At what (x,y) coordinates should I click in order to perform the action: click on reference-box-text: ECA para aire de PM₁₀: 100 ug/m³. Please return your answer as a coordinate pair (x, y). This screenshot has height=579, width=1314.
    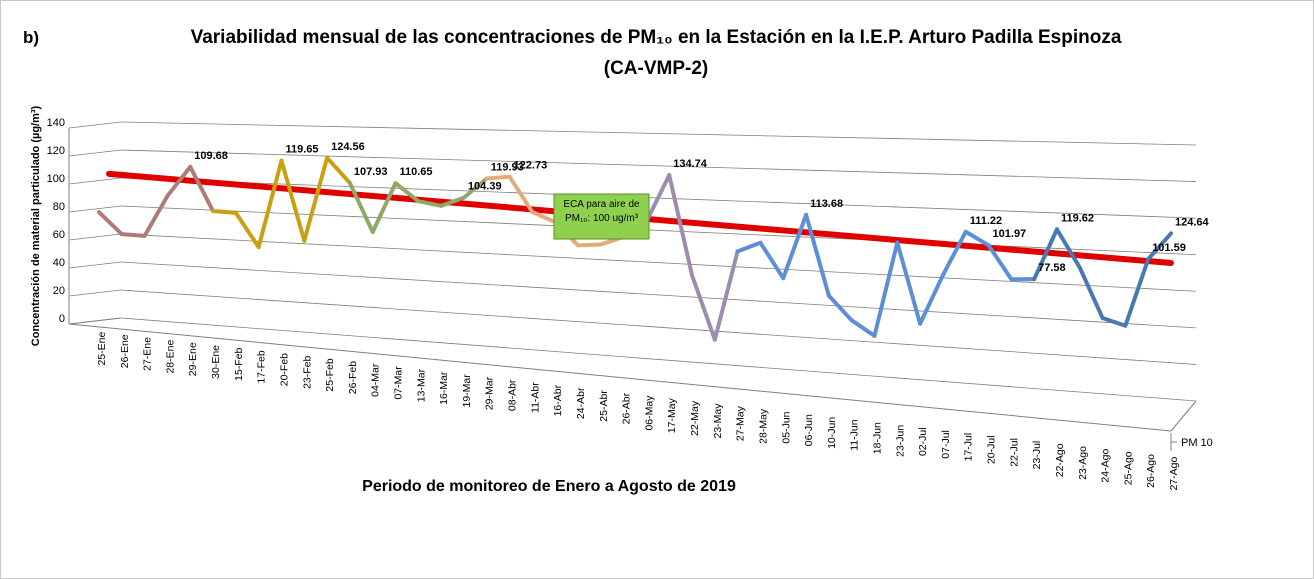
    Looking at the image, I should click on (601, 211).